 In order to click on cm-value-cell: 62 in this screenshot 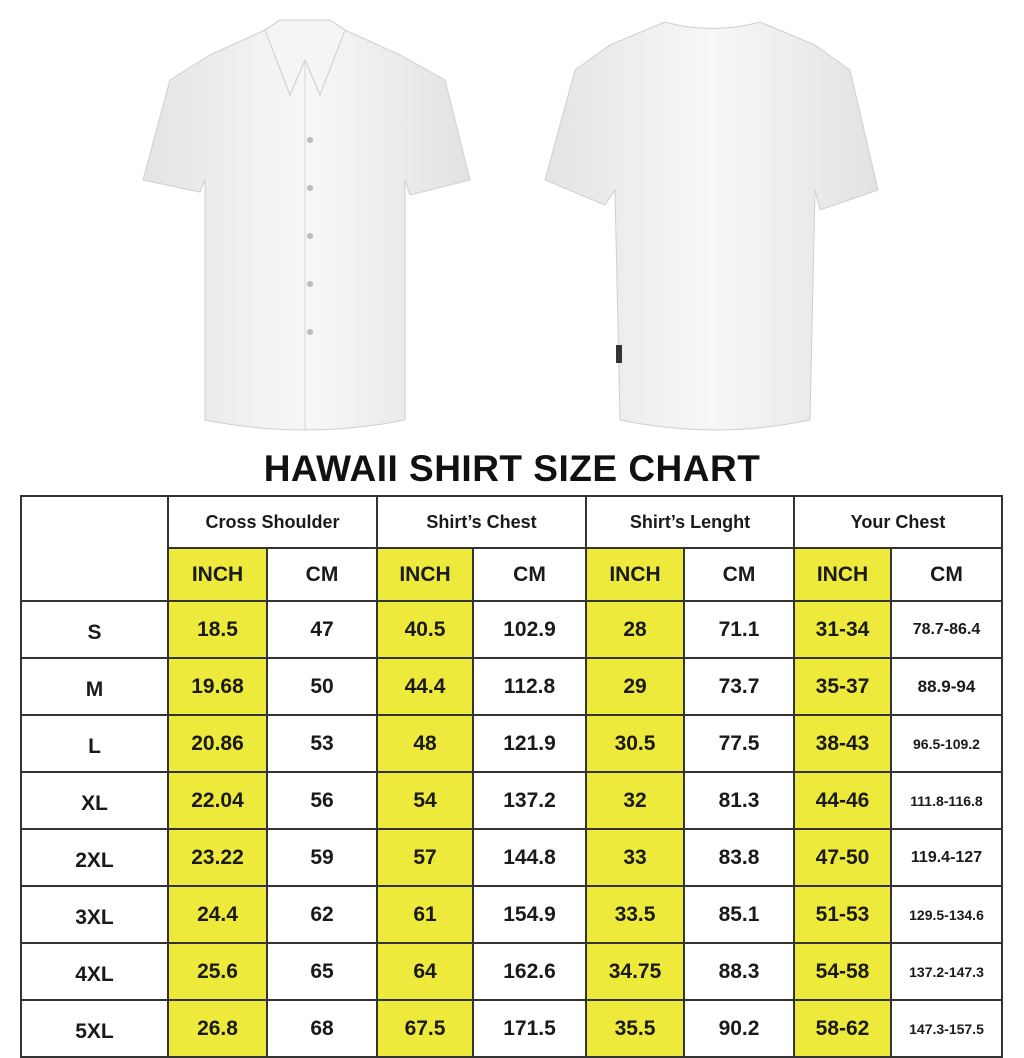, I will do `click(322, 914)`.